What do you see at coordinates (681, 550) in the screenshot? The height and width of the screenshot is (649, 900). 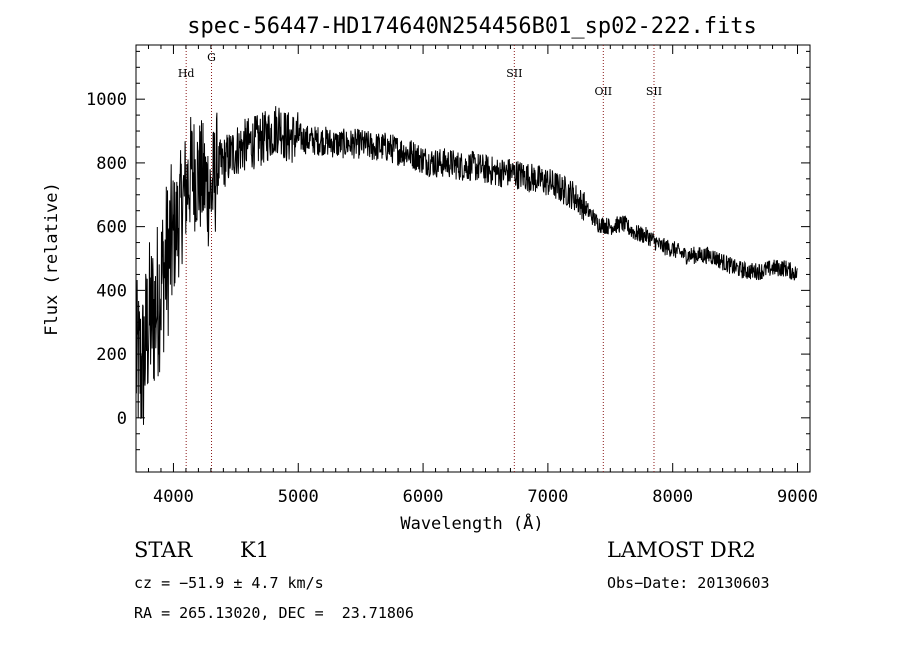 I see `survey-name: LAMOST DR2` at bounding box center [681, 550].